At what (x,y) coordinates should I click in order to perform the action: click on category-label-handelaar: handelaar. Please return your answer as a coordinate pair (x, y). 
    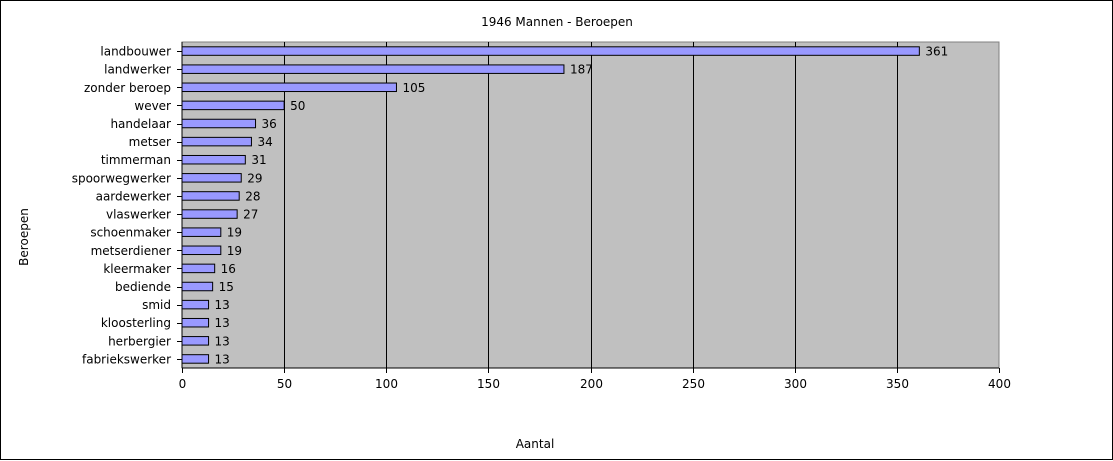
    Looking at the image, I should click on (140, 124).